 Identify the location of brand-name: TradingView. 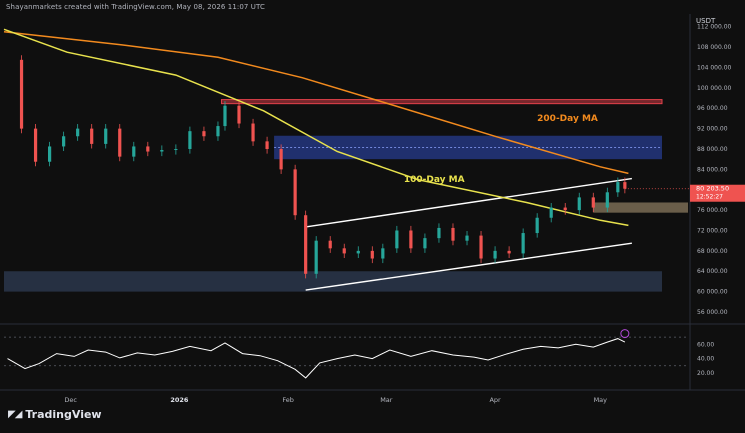
(63, 414).